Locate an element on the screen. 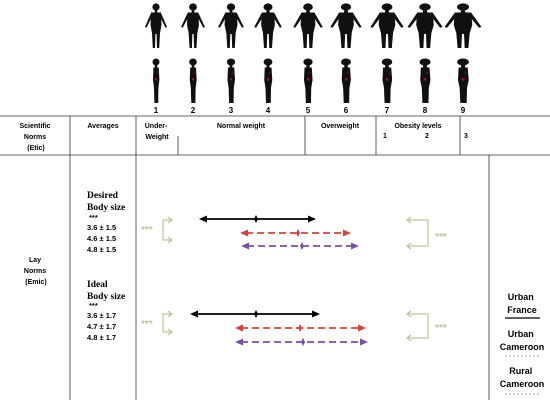 Image resolution: width=550 pixels, height=405 pixels. silhouette-number: 8 is located at coordinates (425, 110).